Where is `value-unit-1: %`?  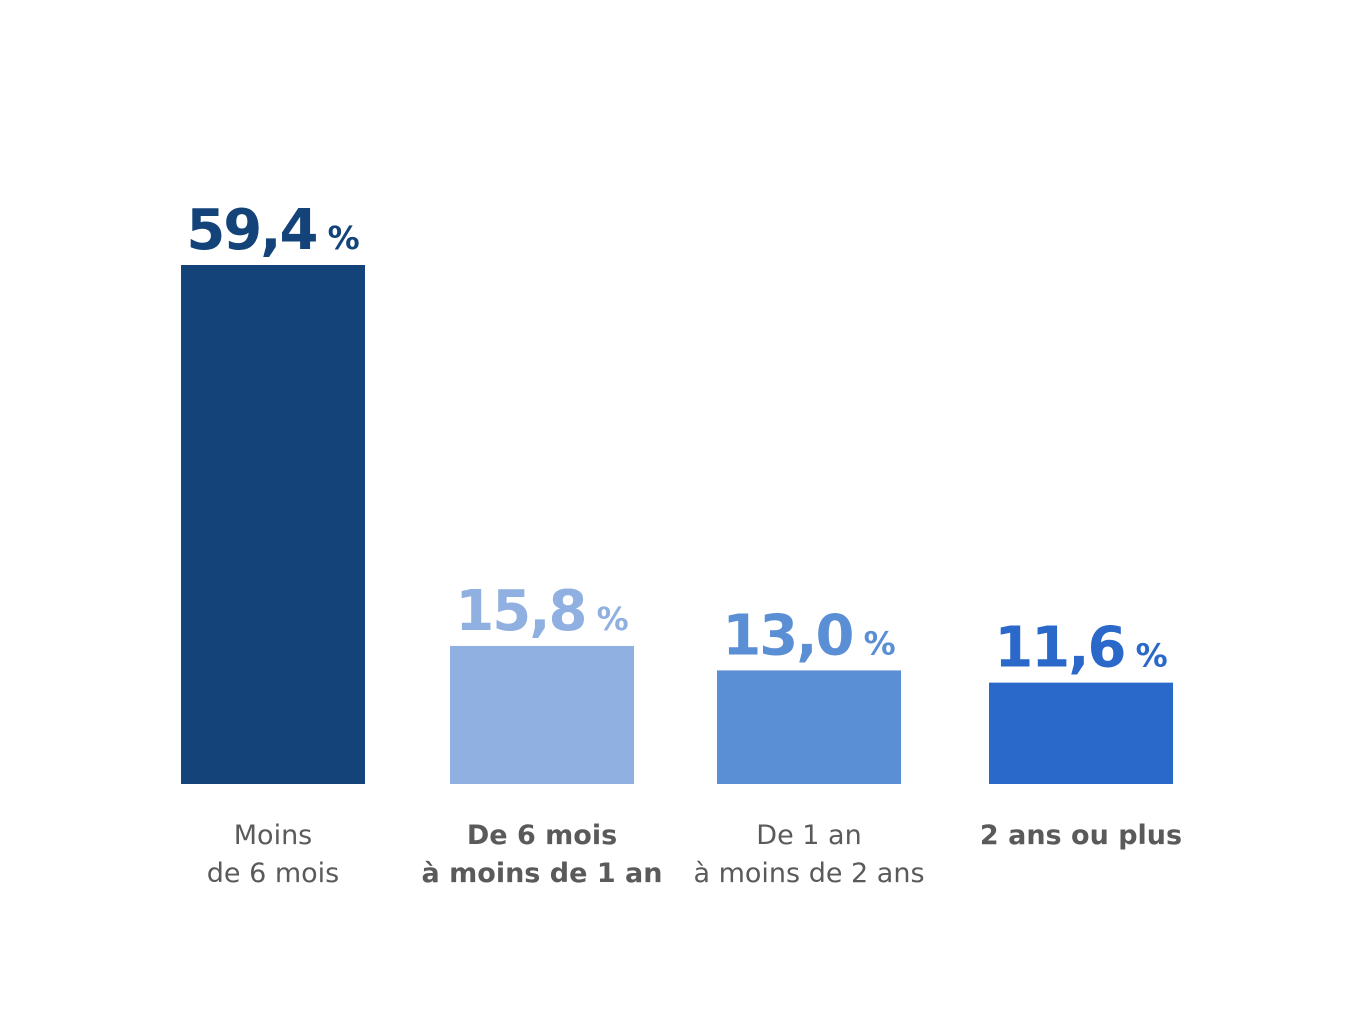
value-unit-1: % is located at coordinates (344, 238).